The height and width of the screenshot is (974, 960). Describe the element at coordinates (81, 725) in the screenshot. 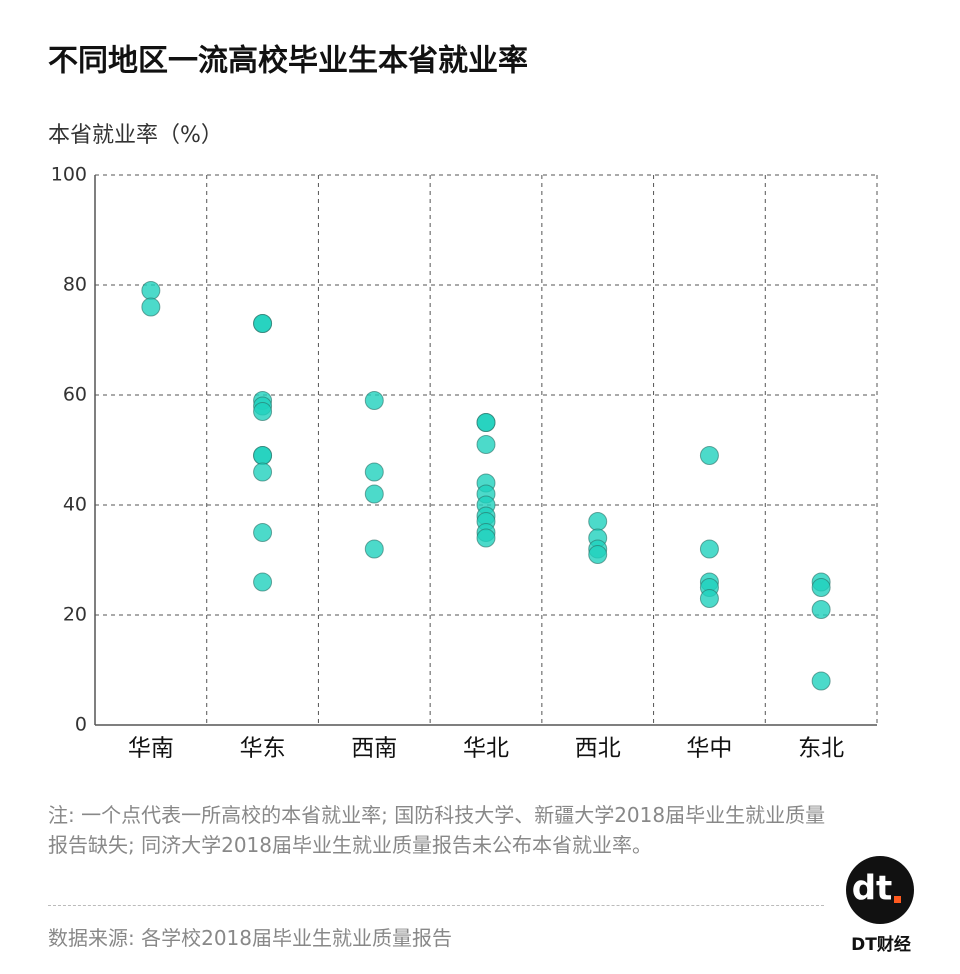

I see `y-tick-label: 0` at that location.